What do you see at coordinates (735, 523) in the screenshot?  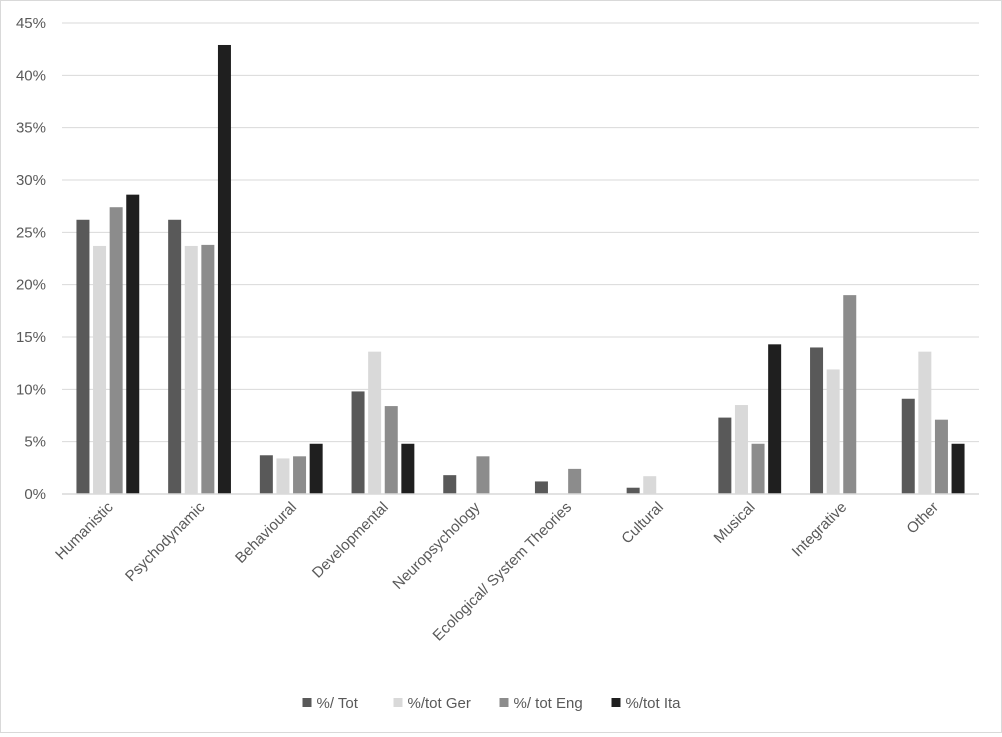 I see `x-category-label: Musical` at bounding box center [735, 523].